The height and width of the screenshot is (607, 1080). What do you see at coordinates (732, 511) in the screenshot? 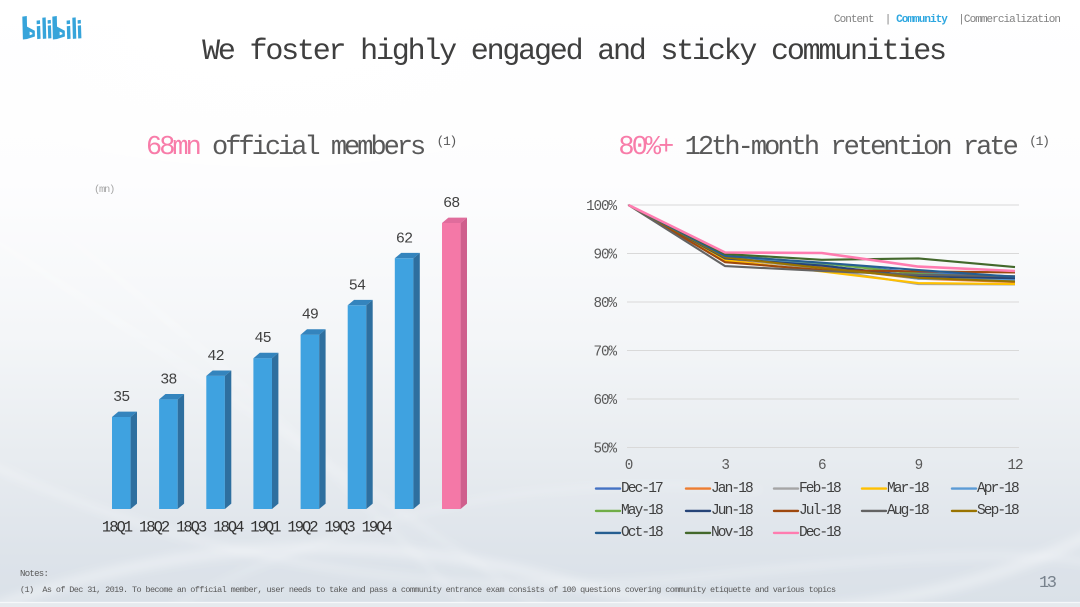
I see `svg-text: Jun-18` at bounding box center [732, 511].